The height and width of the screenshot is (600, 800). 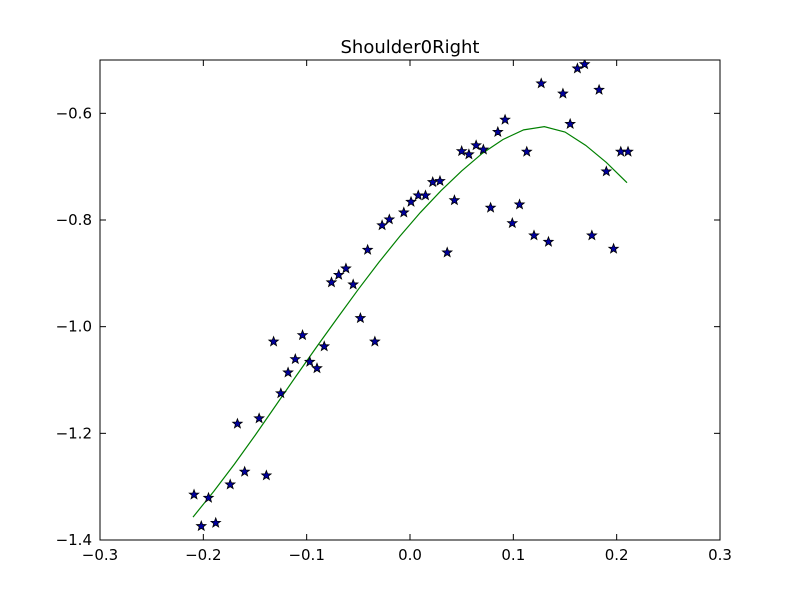 I want to click on x-tick-label: 0.1, so click(x=513, y=555).